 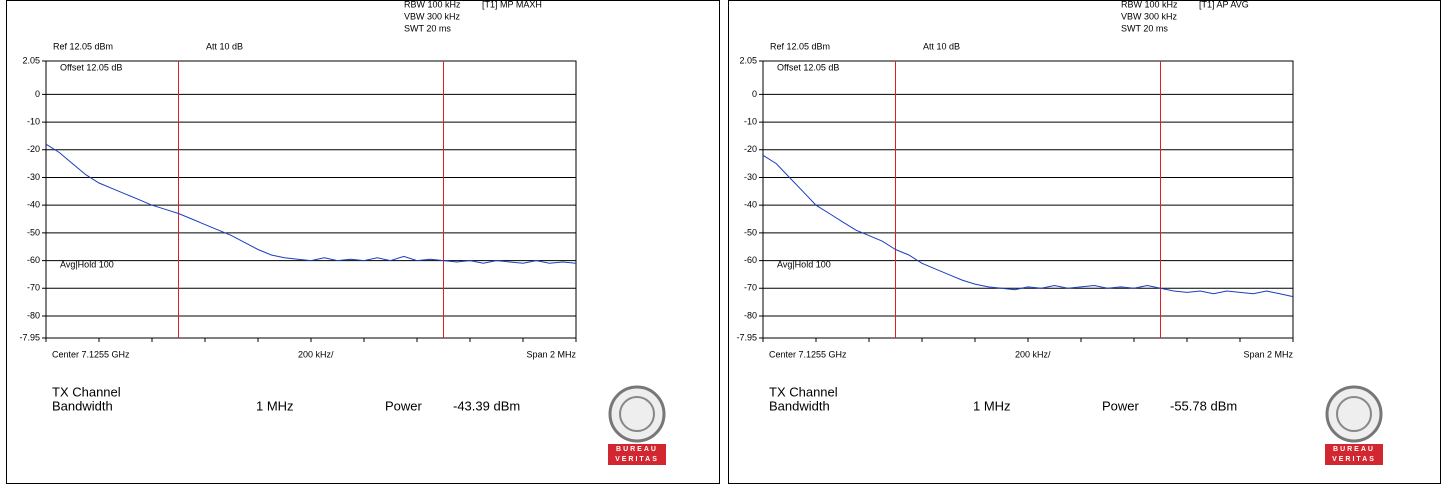 What do you see at coordinates (1224, 4) in the screenshot?
I see `trace-mode: [T1] AP AVG` at bounding box center [1224, 4].